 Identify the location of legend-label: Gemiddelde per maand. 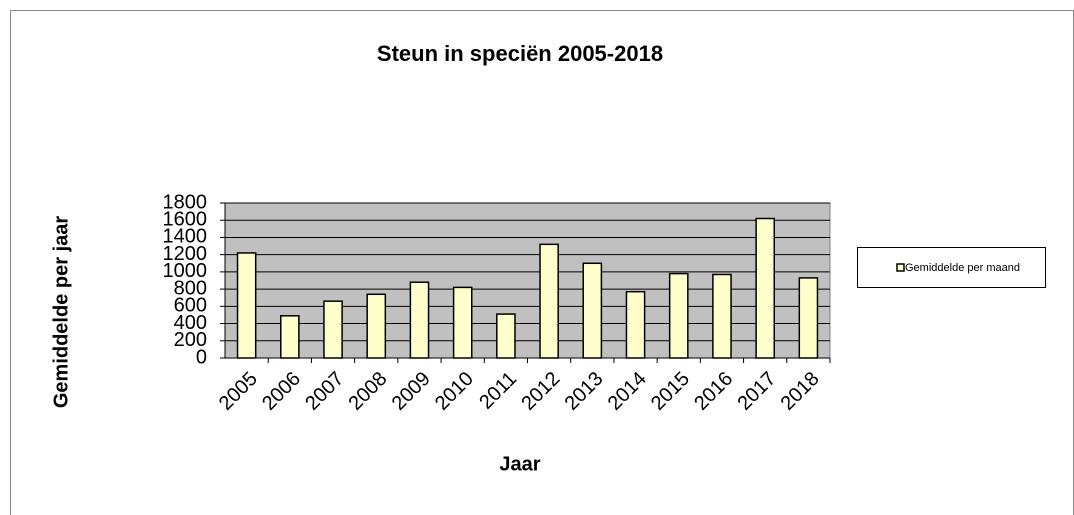
(962, 268).